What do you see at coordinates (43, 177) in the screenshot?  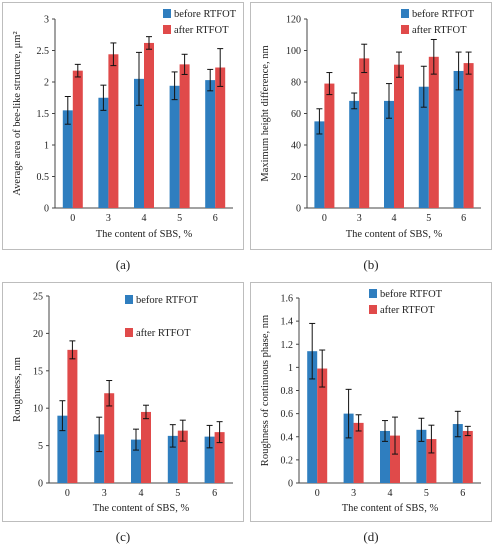 I see `y-tick-label: 0.5` at bounding box center [43, 177].